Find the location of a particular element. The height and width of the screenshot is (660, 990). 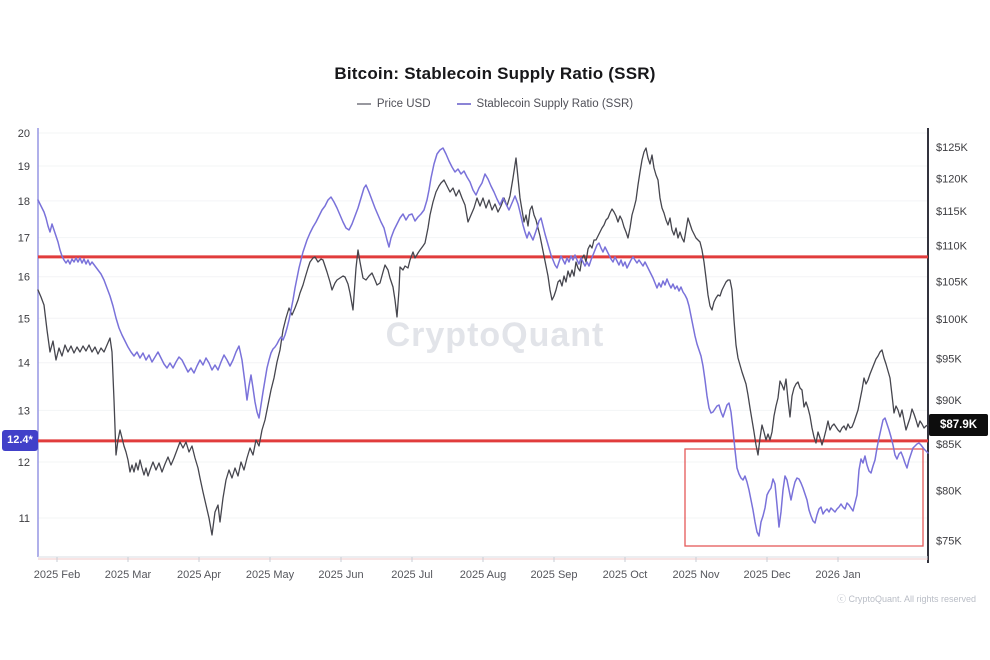

legend-label-ssr: Stablecoin Supply Ratio (SSR) is located at coordinates (555, 104).